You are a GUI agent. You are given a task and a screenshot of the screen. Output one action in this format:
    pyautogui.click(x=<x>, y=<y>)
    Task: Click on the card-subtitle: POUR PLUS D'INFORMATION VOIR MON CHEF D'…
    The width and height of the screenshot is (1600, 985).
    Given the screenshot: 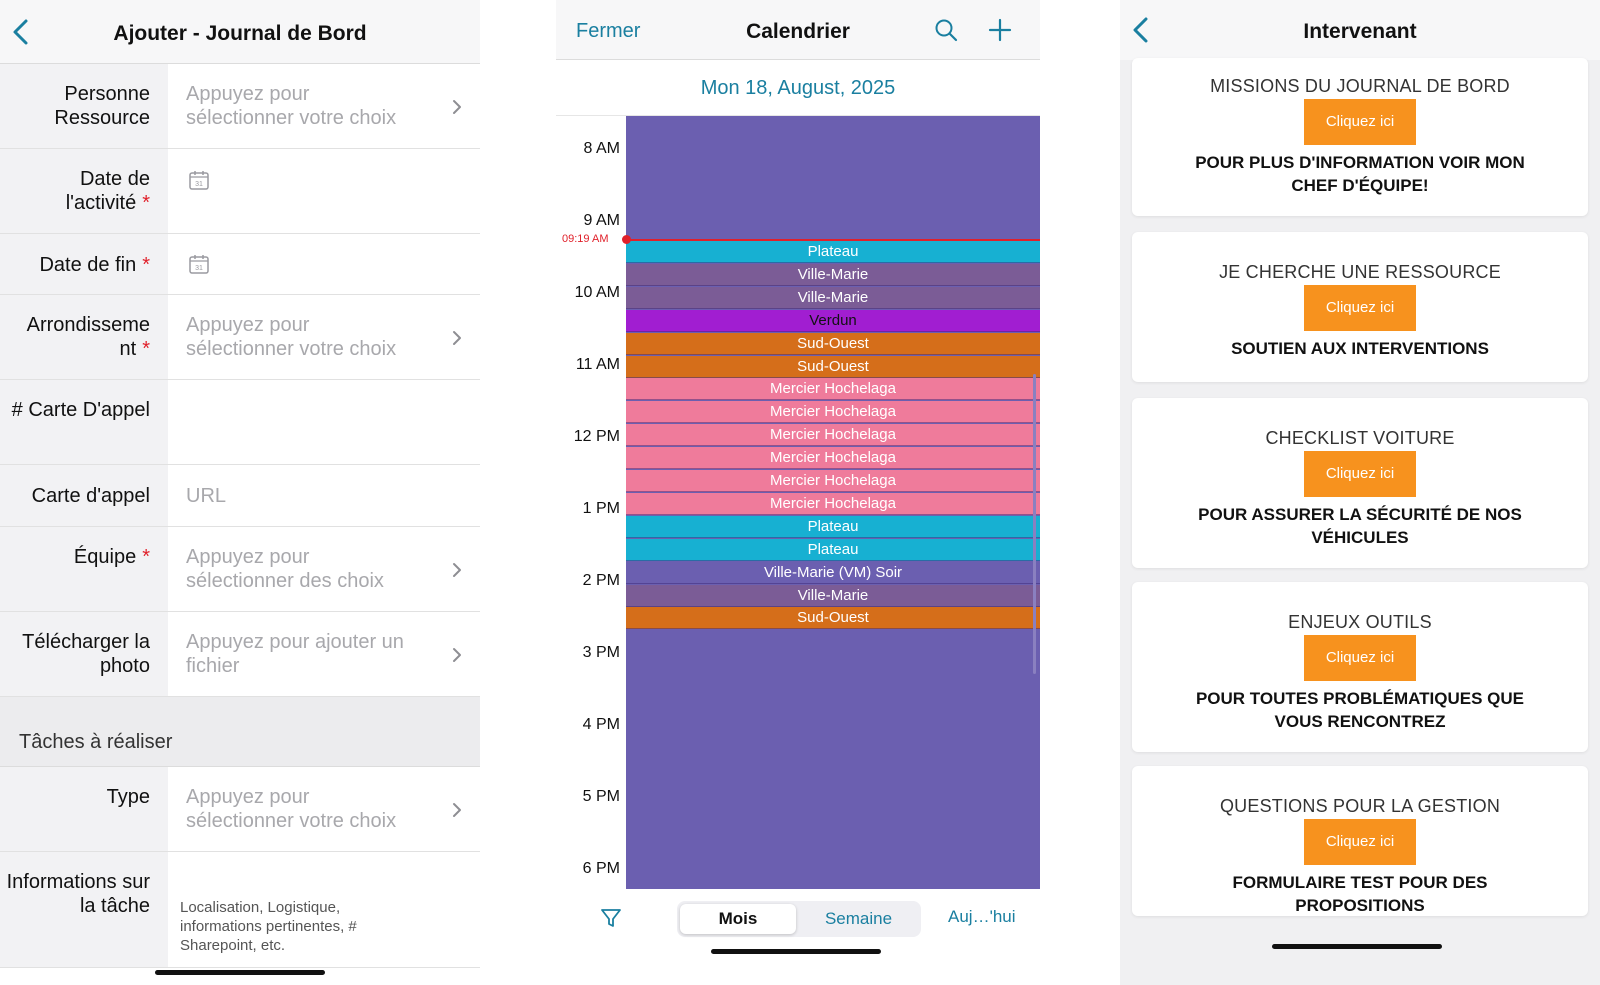 What is the action you would take?
    pyautogui.click(x=1360, y=174)
    